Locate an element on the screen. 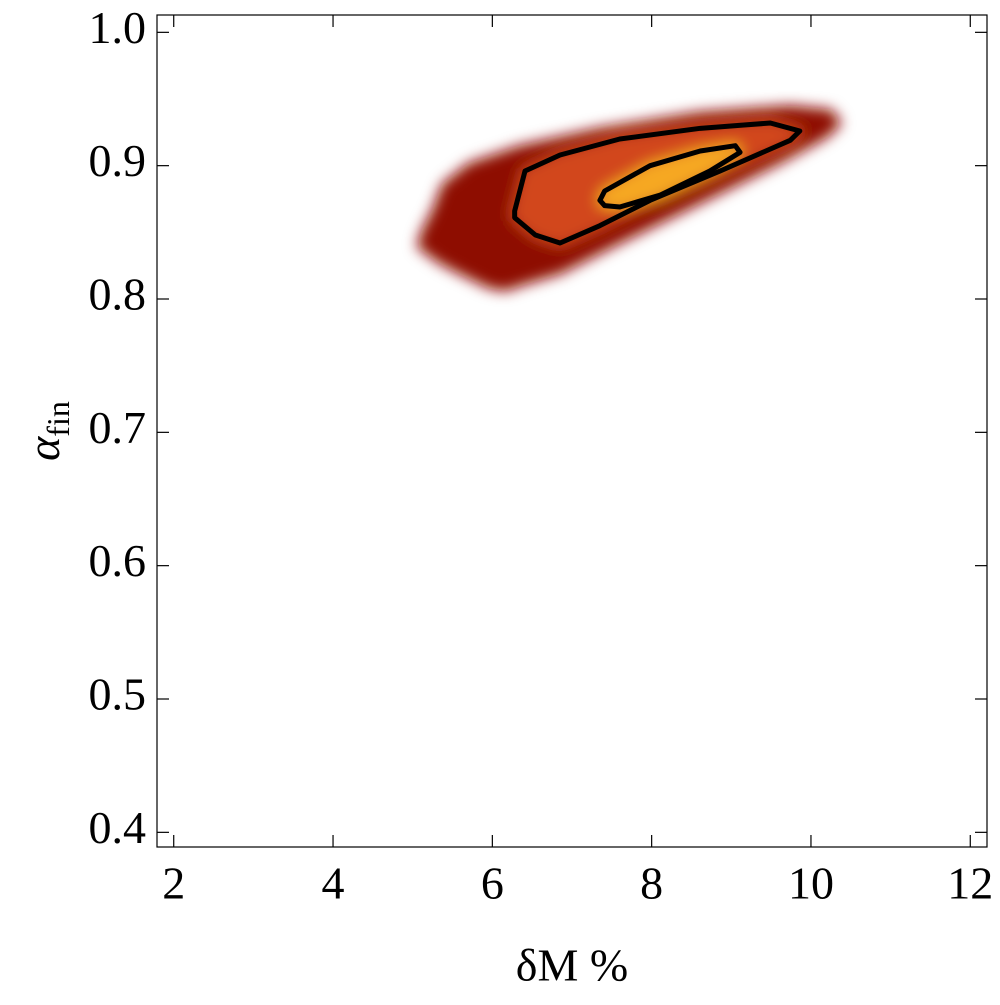 The height and width of the screenshot is (1005, 1000). x-tick-label: 12 is located at coordinates (970, 883).